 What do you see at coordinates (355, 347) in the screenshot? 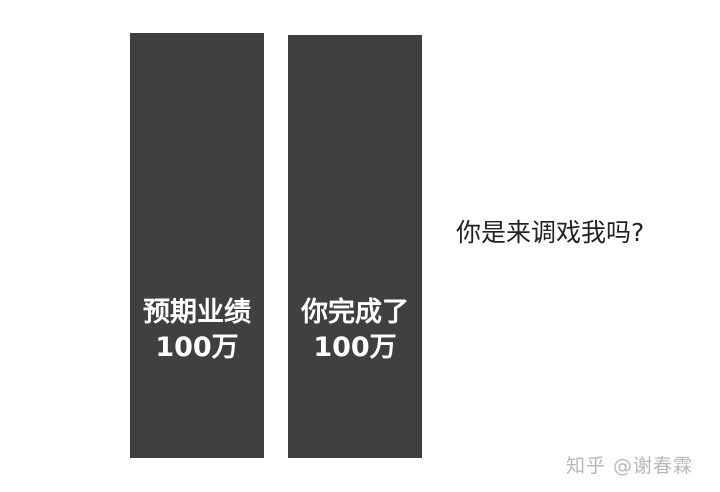
I see `bar-label-completed-line2: 100万` at bounding box center [355, 347].